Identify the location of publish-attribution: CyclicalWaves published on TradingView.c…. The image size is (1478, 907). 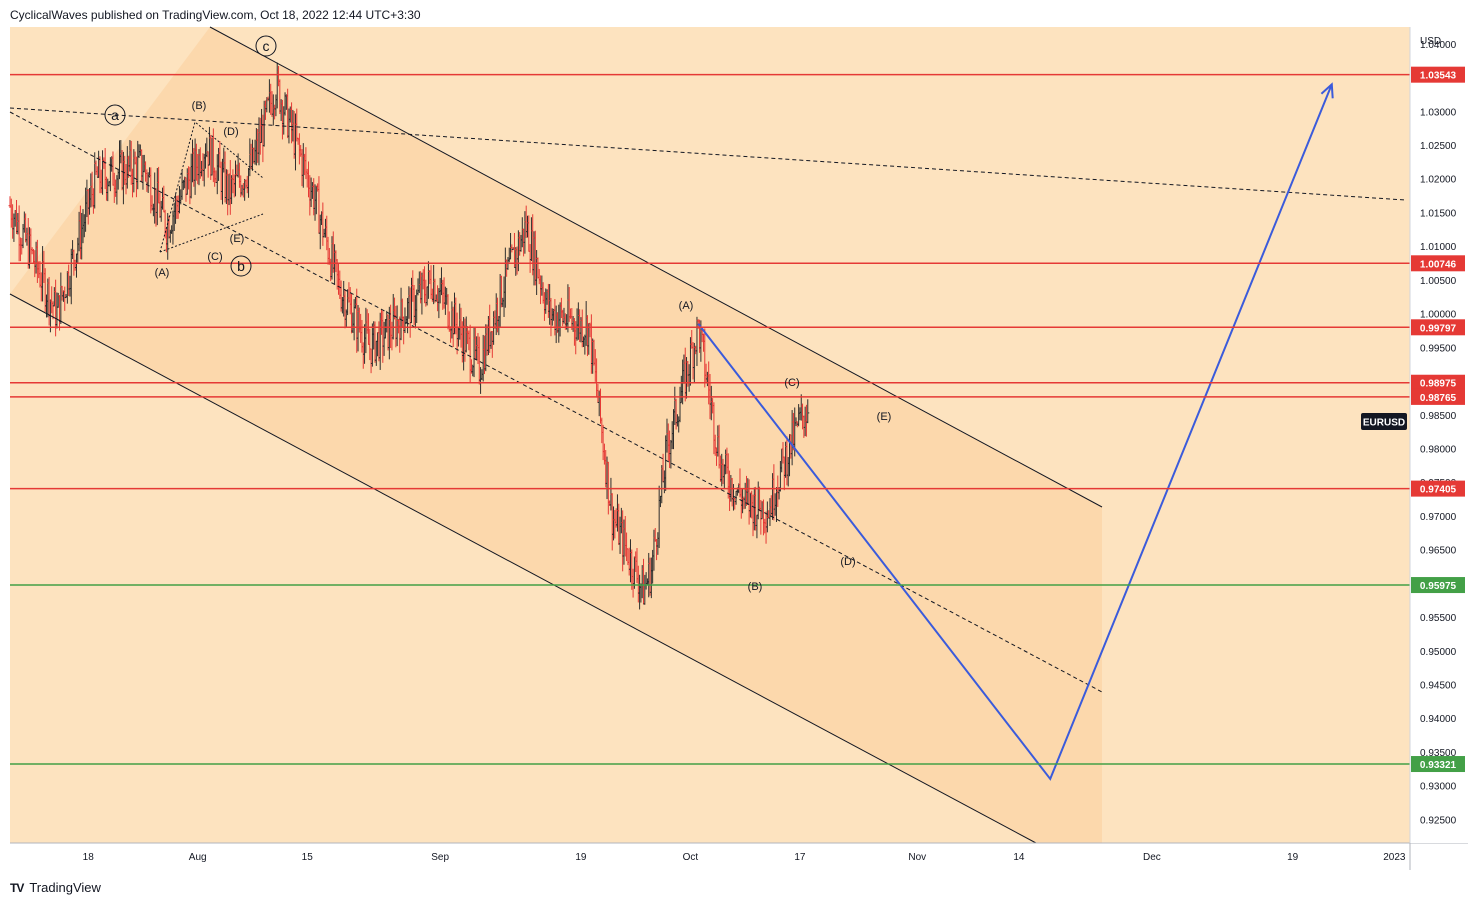
(215, 15).